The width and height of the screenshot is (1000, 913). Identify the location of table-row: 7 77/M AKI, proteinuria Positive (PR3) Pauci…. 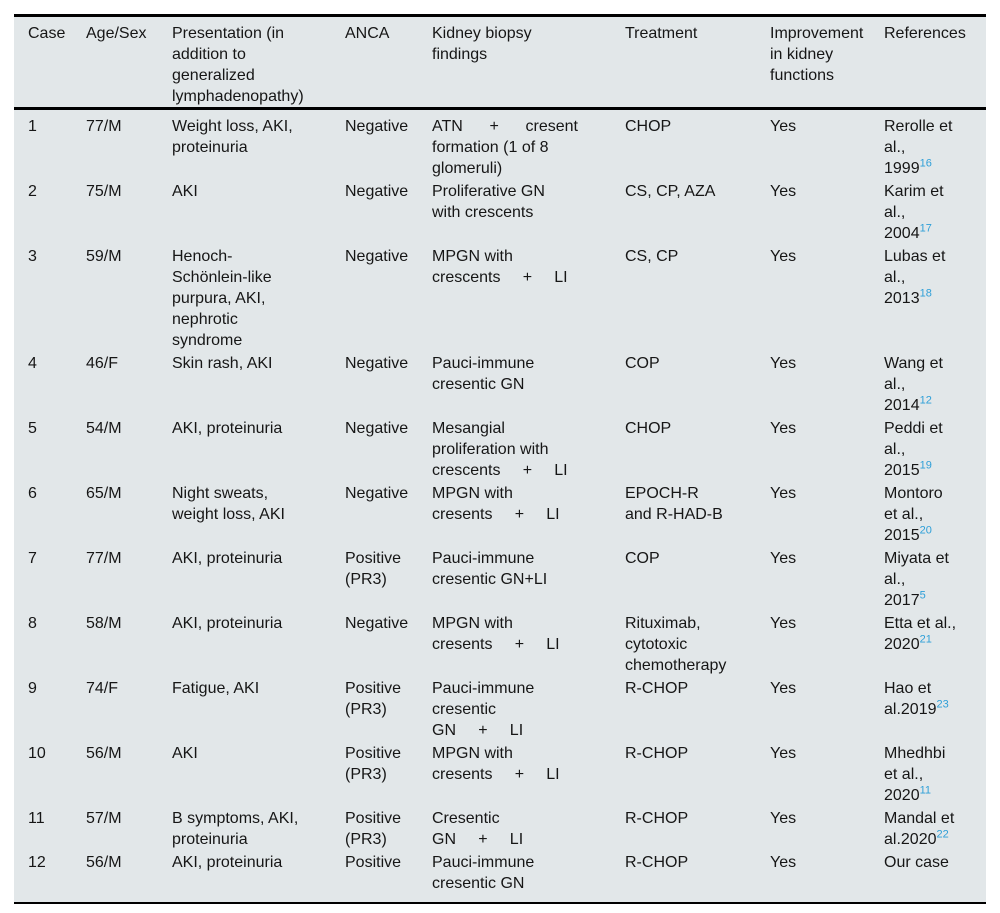
(500, 580).